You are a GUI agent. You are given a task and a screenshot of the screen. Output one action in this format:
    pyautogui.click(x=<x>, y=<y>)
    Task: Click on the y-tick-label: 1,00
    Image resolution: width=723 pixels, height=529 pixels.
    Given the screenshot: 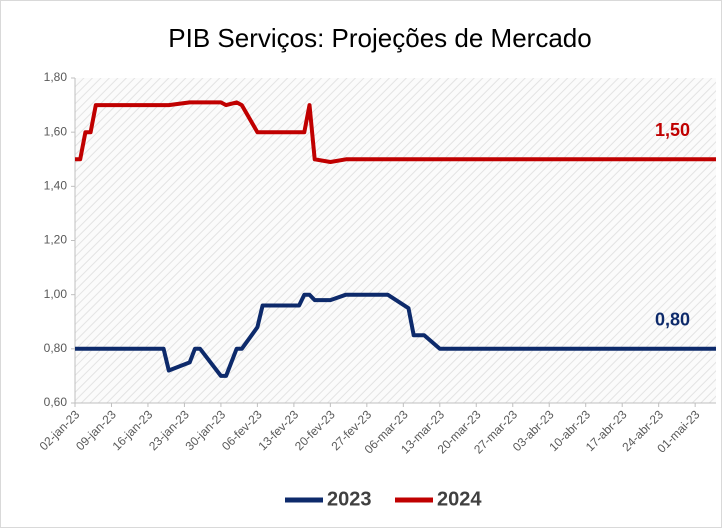 What is the action you would take?
    pyautogui.click(x=56, y=294)
    